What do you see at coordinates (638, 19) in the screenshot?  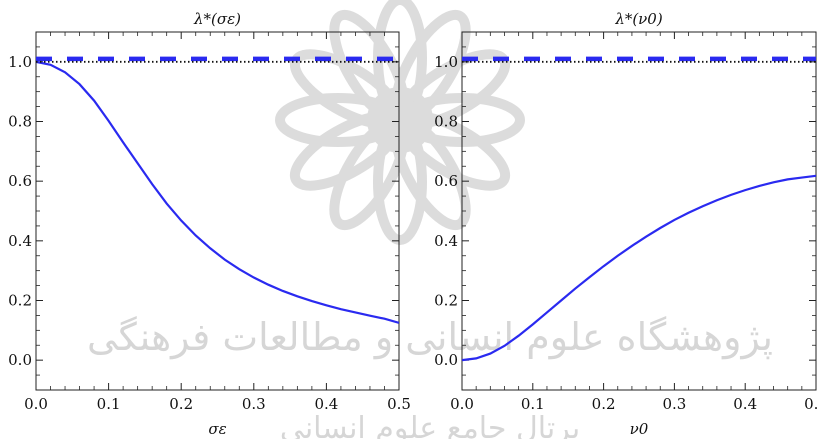 I see `chart-title-right: λ*(ν0)` at bounding box center [638, 19].